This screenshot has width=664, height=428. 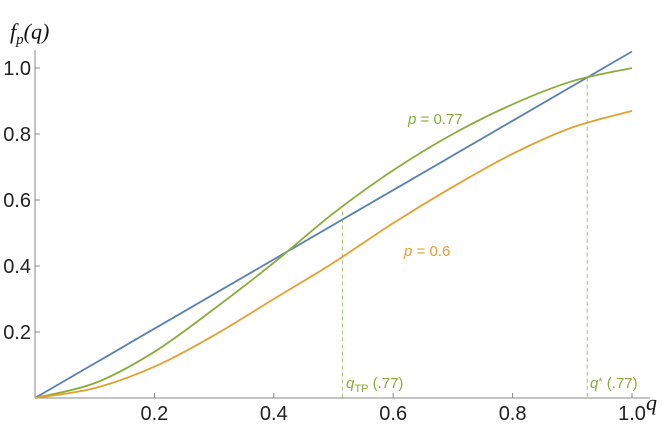 I want to click on marker-label-qstar-rest: (.77), so click(x=620, y=383).